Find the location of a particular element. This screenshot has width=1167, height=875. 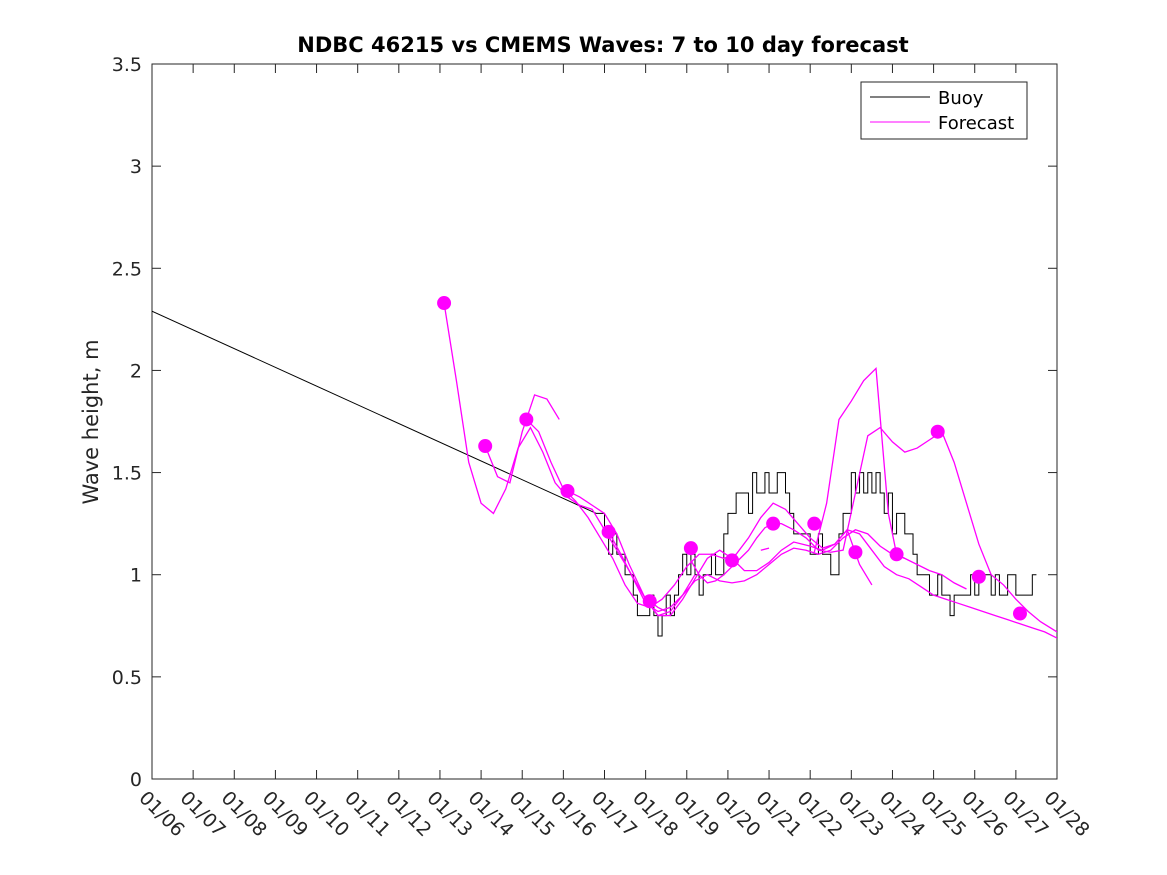

y-tick-label: 0 is located at coordinates (136, 780).